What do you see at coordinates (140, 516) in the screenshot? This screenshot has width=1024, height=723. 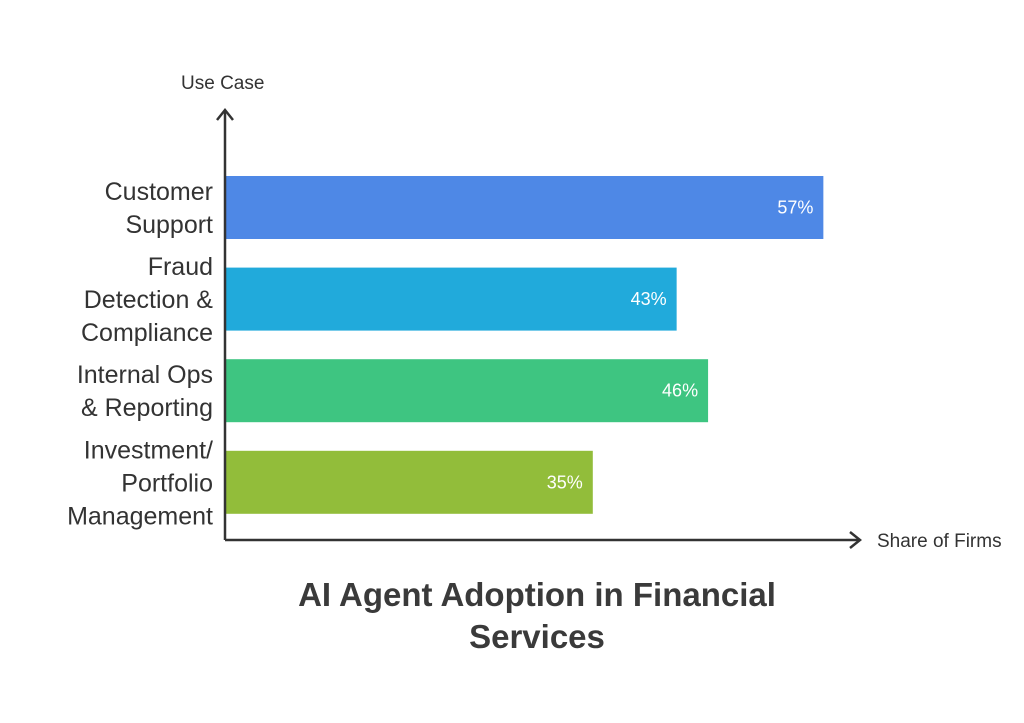 I see `category-label: Management` at bounding box center [140, 516].